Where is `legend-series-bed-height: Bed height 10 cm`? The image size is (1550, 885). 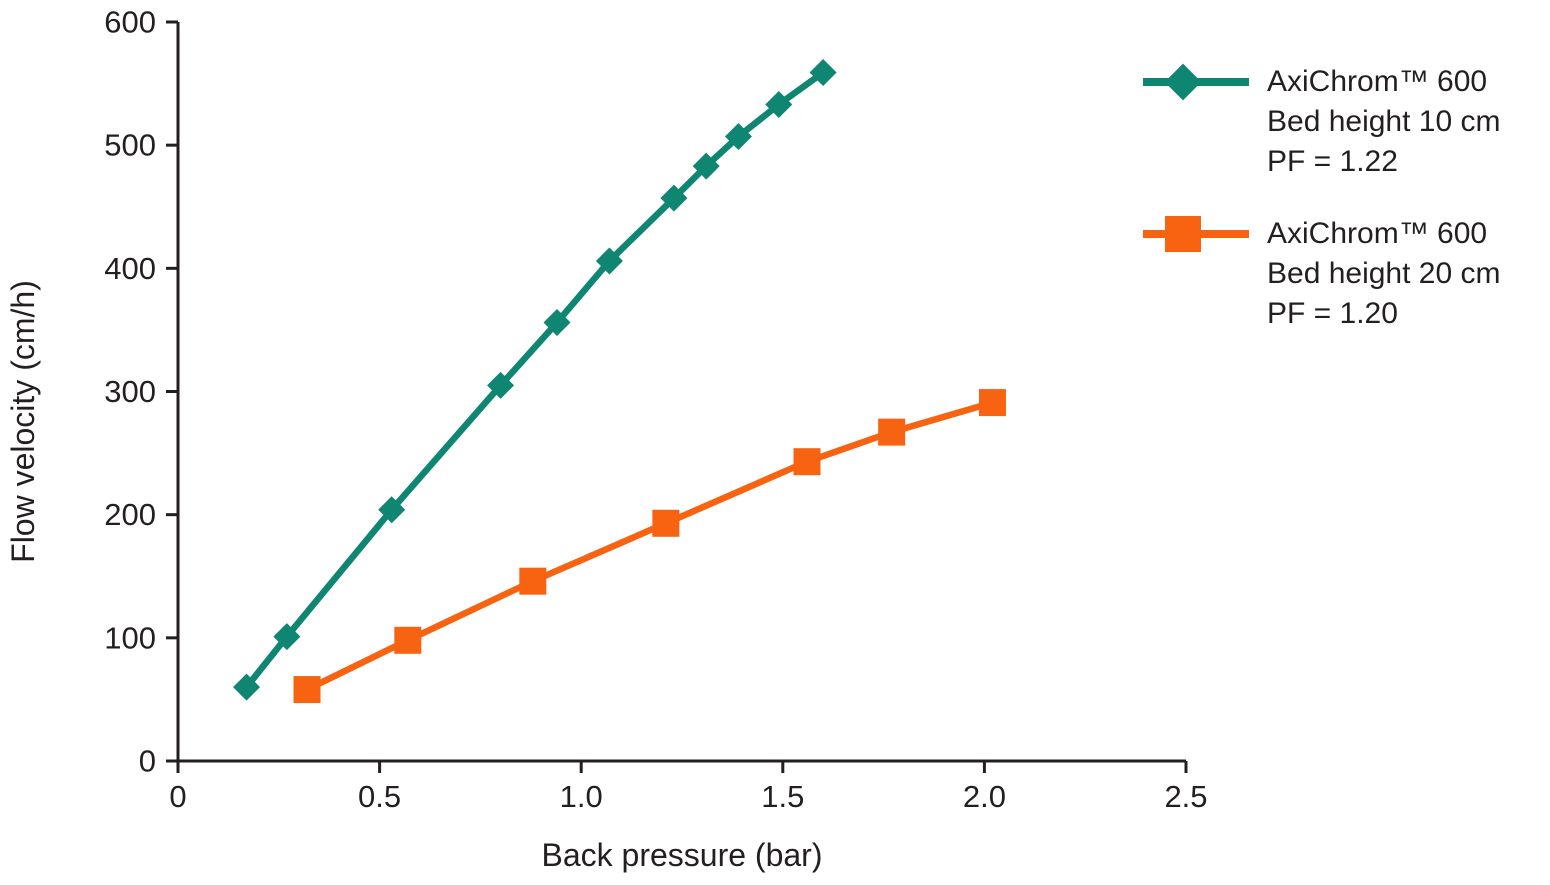
legend-series-bed-height: Bed height 10 cm is located at coordinates (1384, 121).